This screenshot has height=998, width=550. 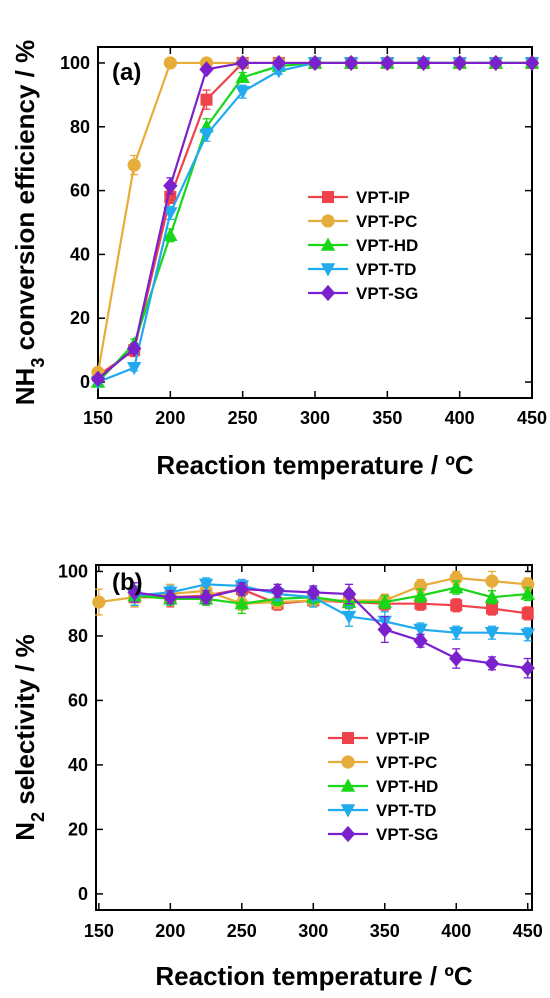 What do you see at coordinates (25, 387) in the screenshot?
I see `y-axis-title-main: NH` at bounding box center [25, 387].